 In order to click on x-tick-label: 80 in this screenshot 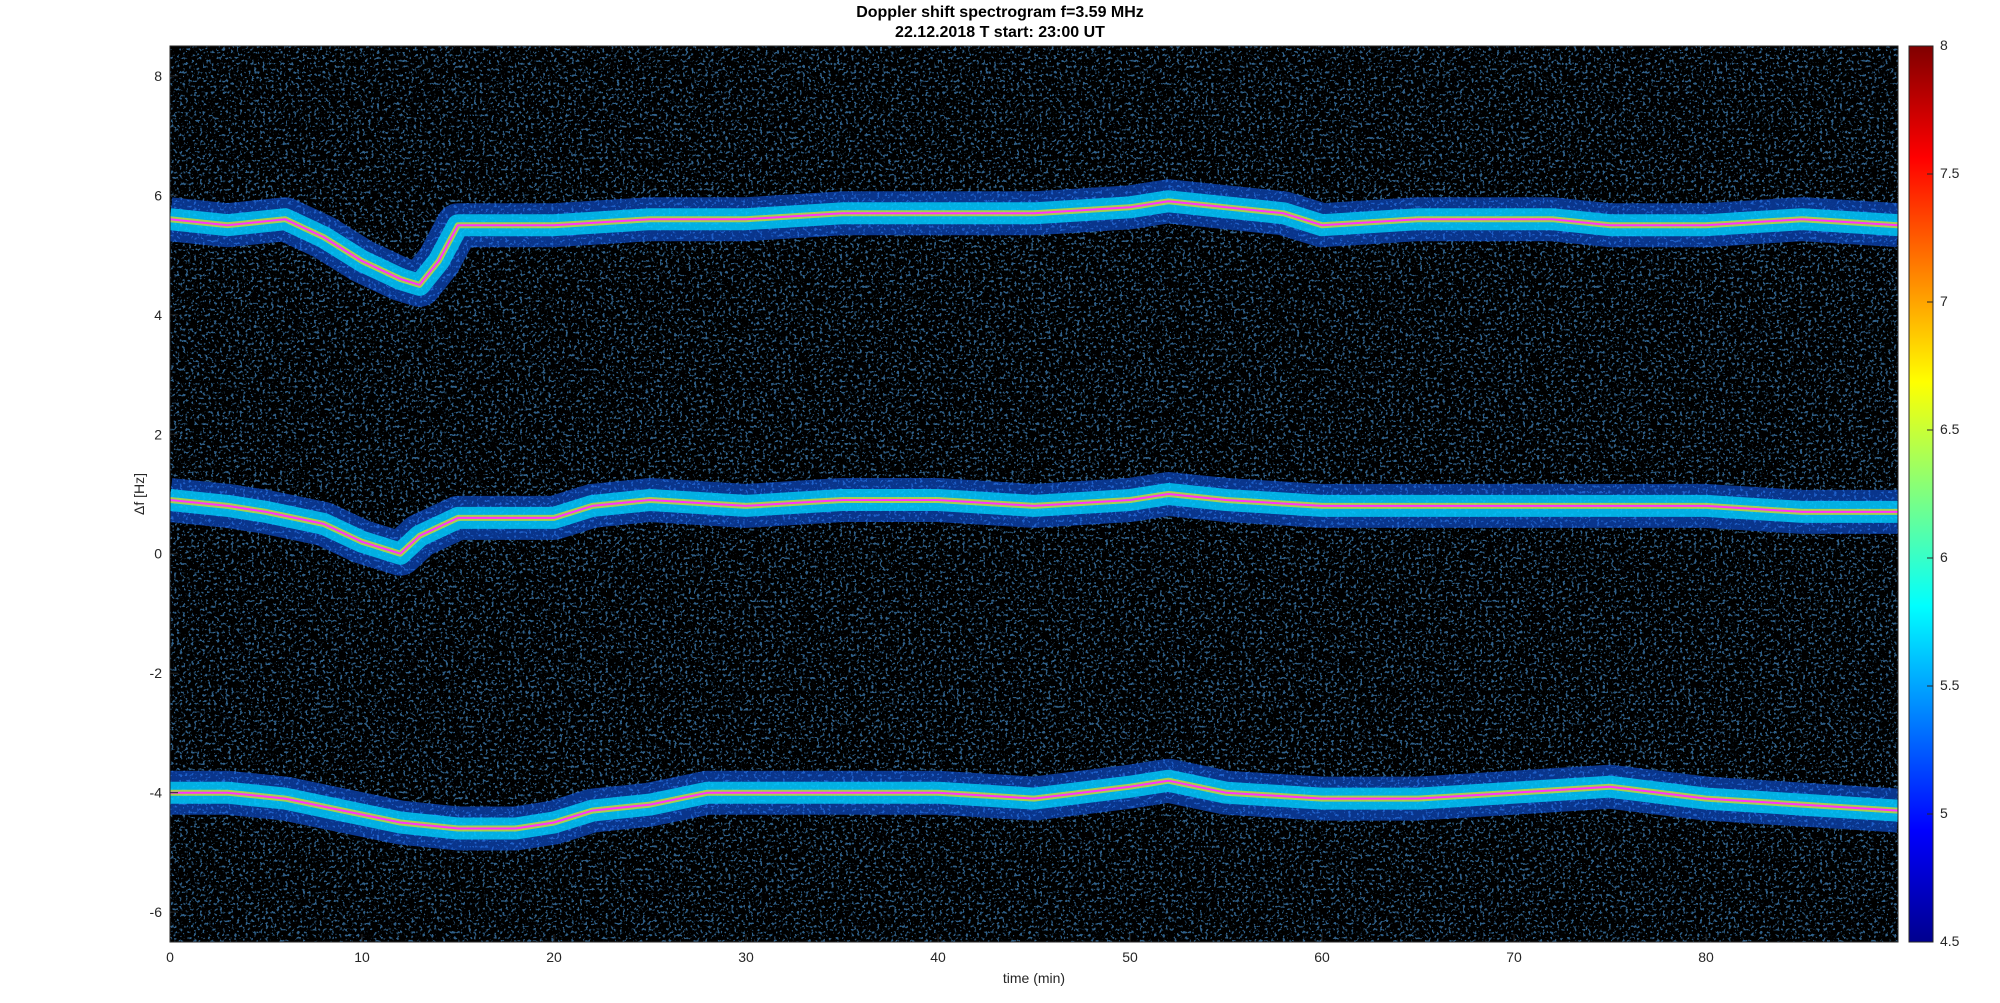, I will do `click(1706, 957)`.